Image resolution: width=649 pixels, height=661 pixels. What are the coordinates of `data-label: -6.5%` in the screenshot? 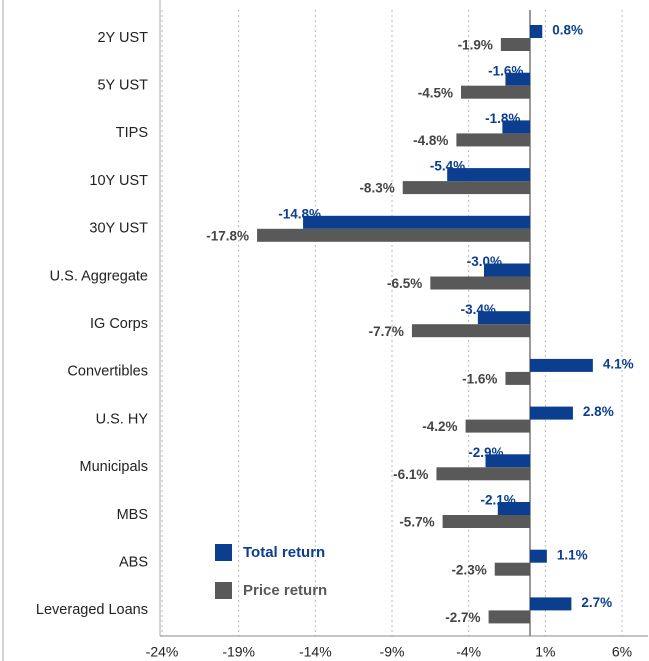 It's located at (404, 283).